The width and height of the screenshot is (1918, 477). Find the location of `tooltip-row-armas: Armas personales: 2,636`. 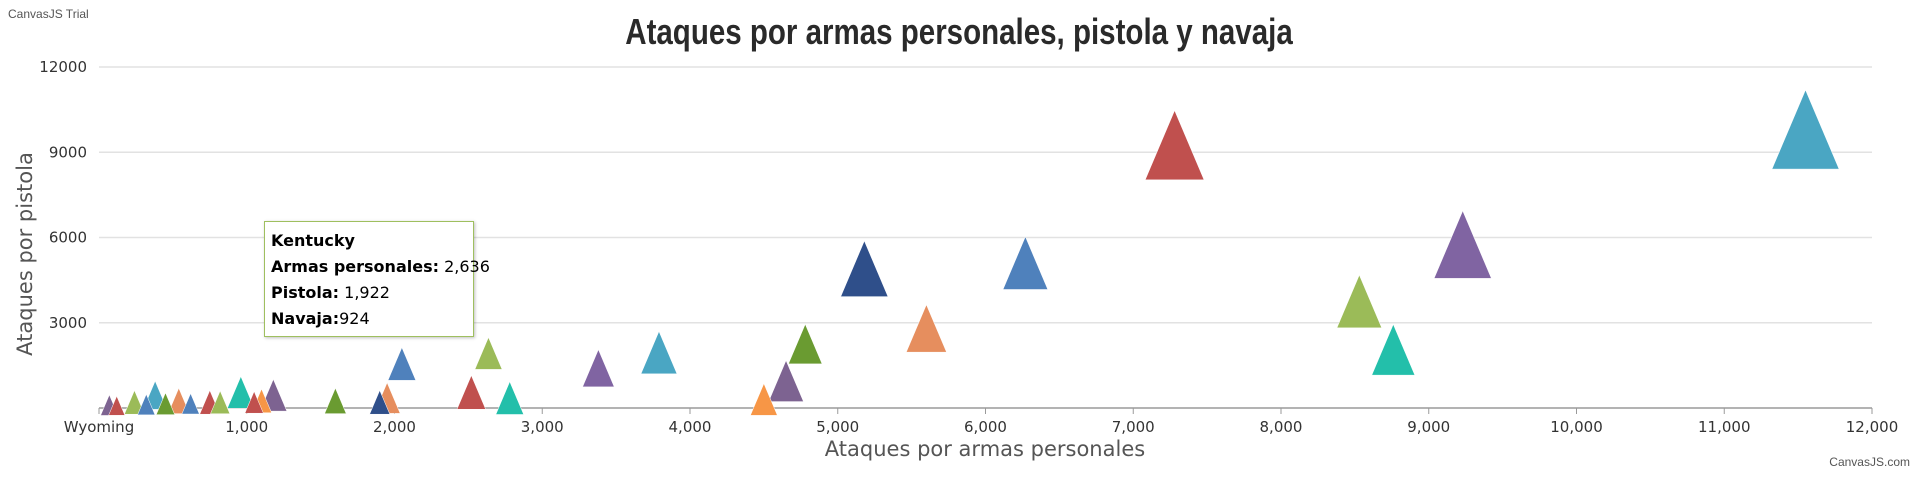

tooltip-row-armas: Armas personales: 2,636 is located at coordinates (380, 267).